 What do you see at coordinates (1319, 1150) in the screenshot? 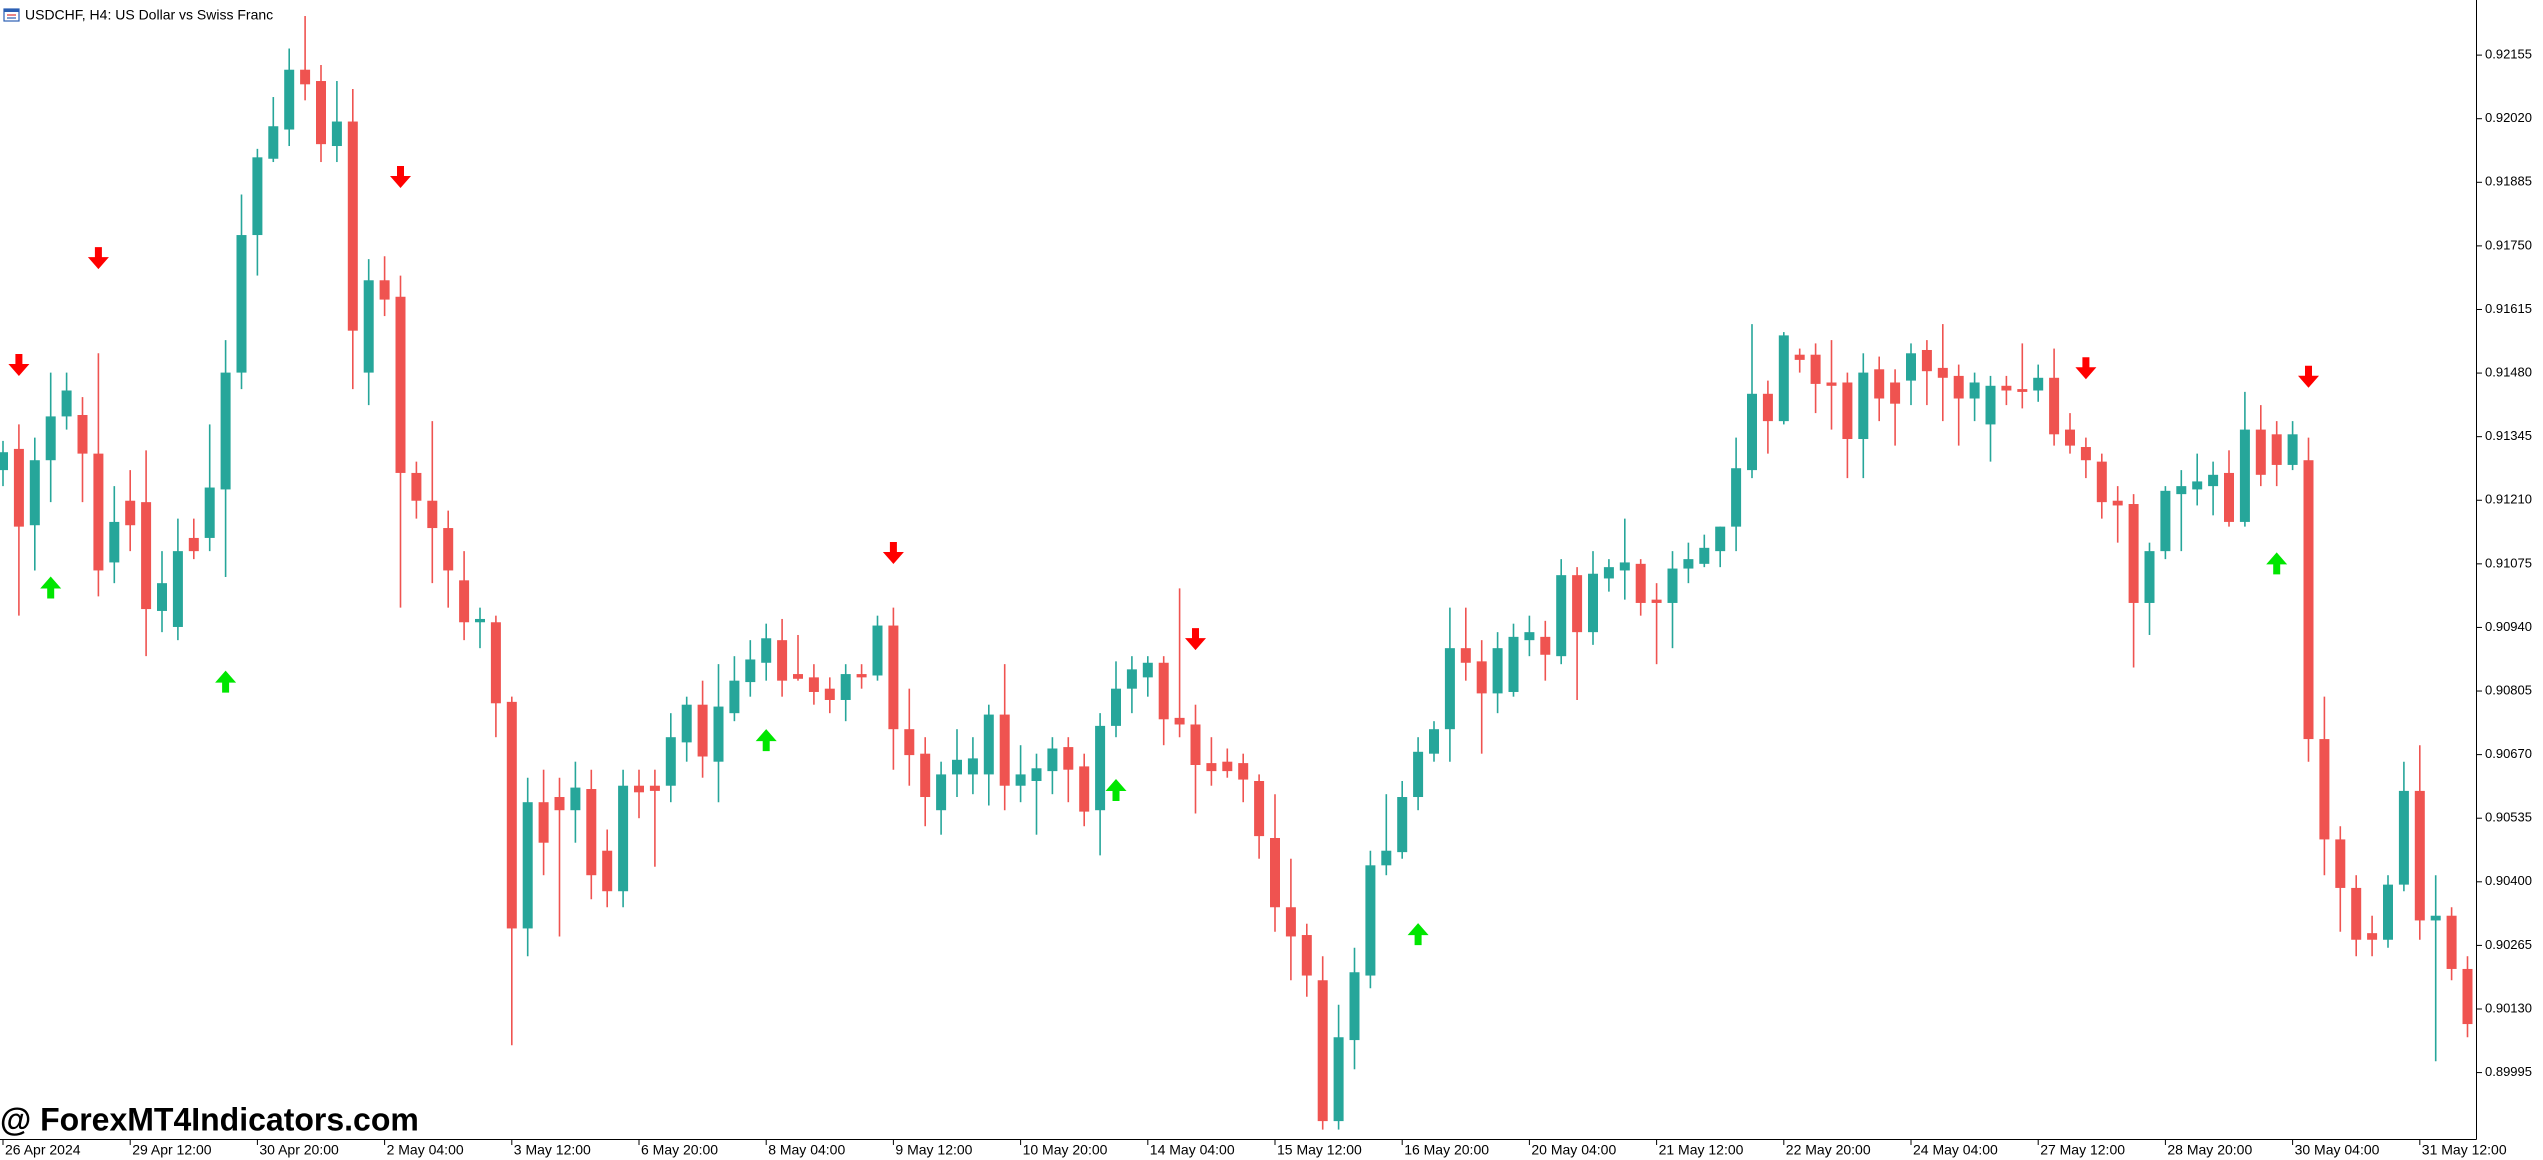
I see `x-tick-label: 15 May 12:00` at bounding box center [1319, 1150].